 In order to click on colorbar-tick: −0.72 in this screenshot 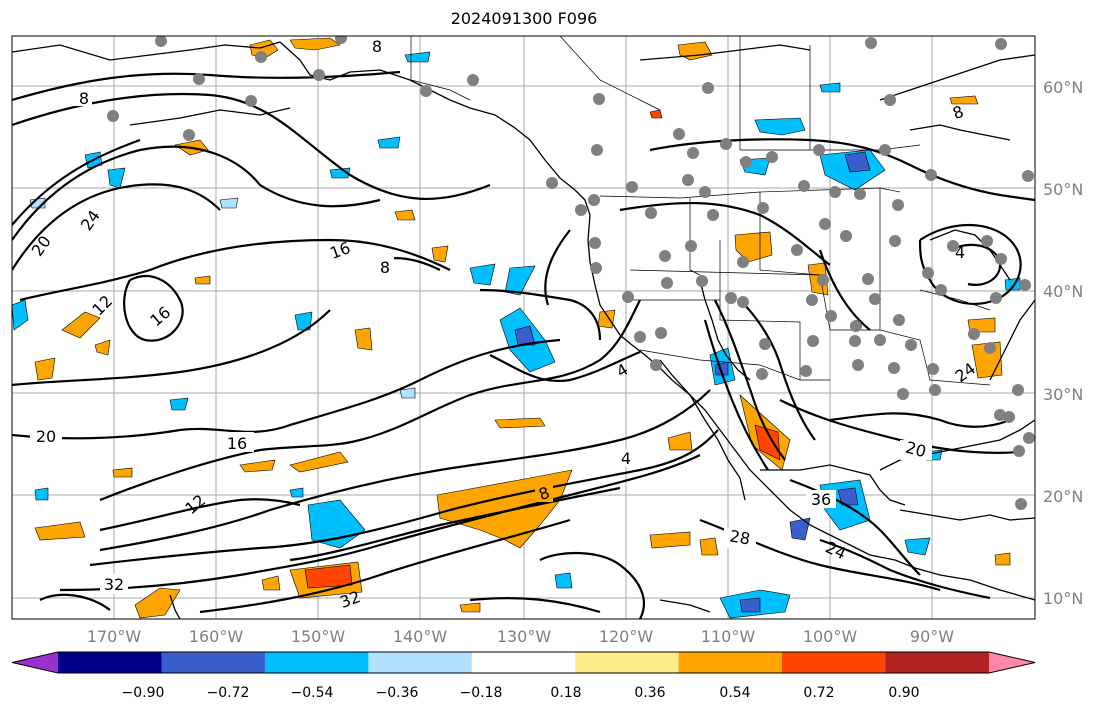, I will do `click(228, 693)`.